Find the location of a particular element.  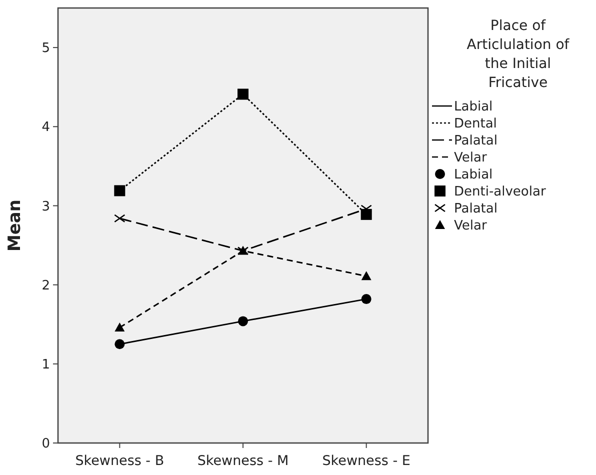

legend-label: Palatal is located at coordinates (476, 141).